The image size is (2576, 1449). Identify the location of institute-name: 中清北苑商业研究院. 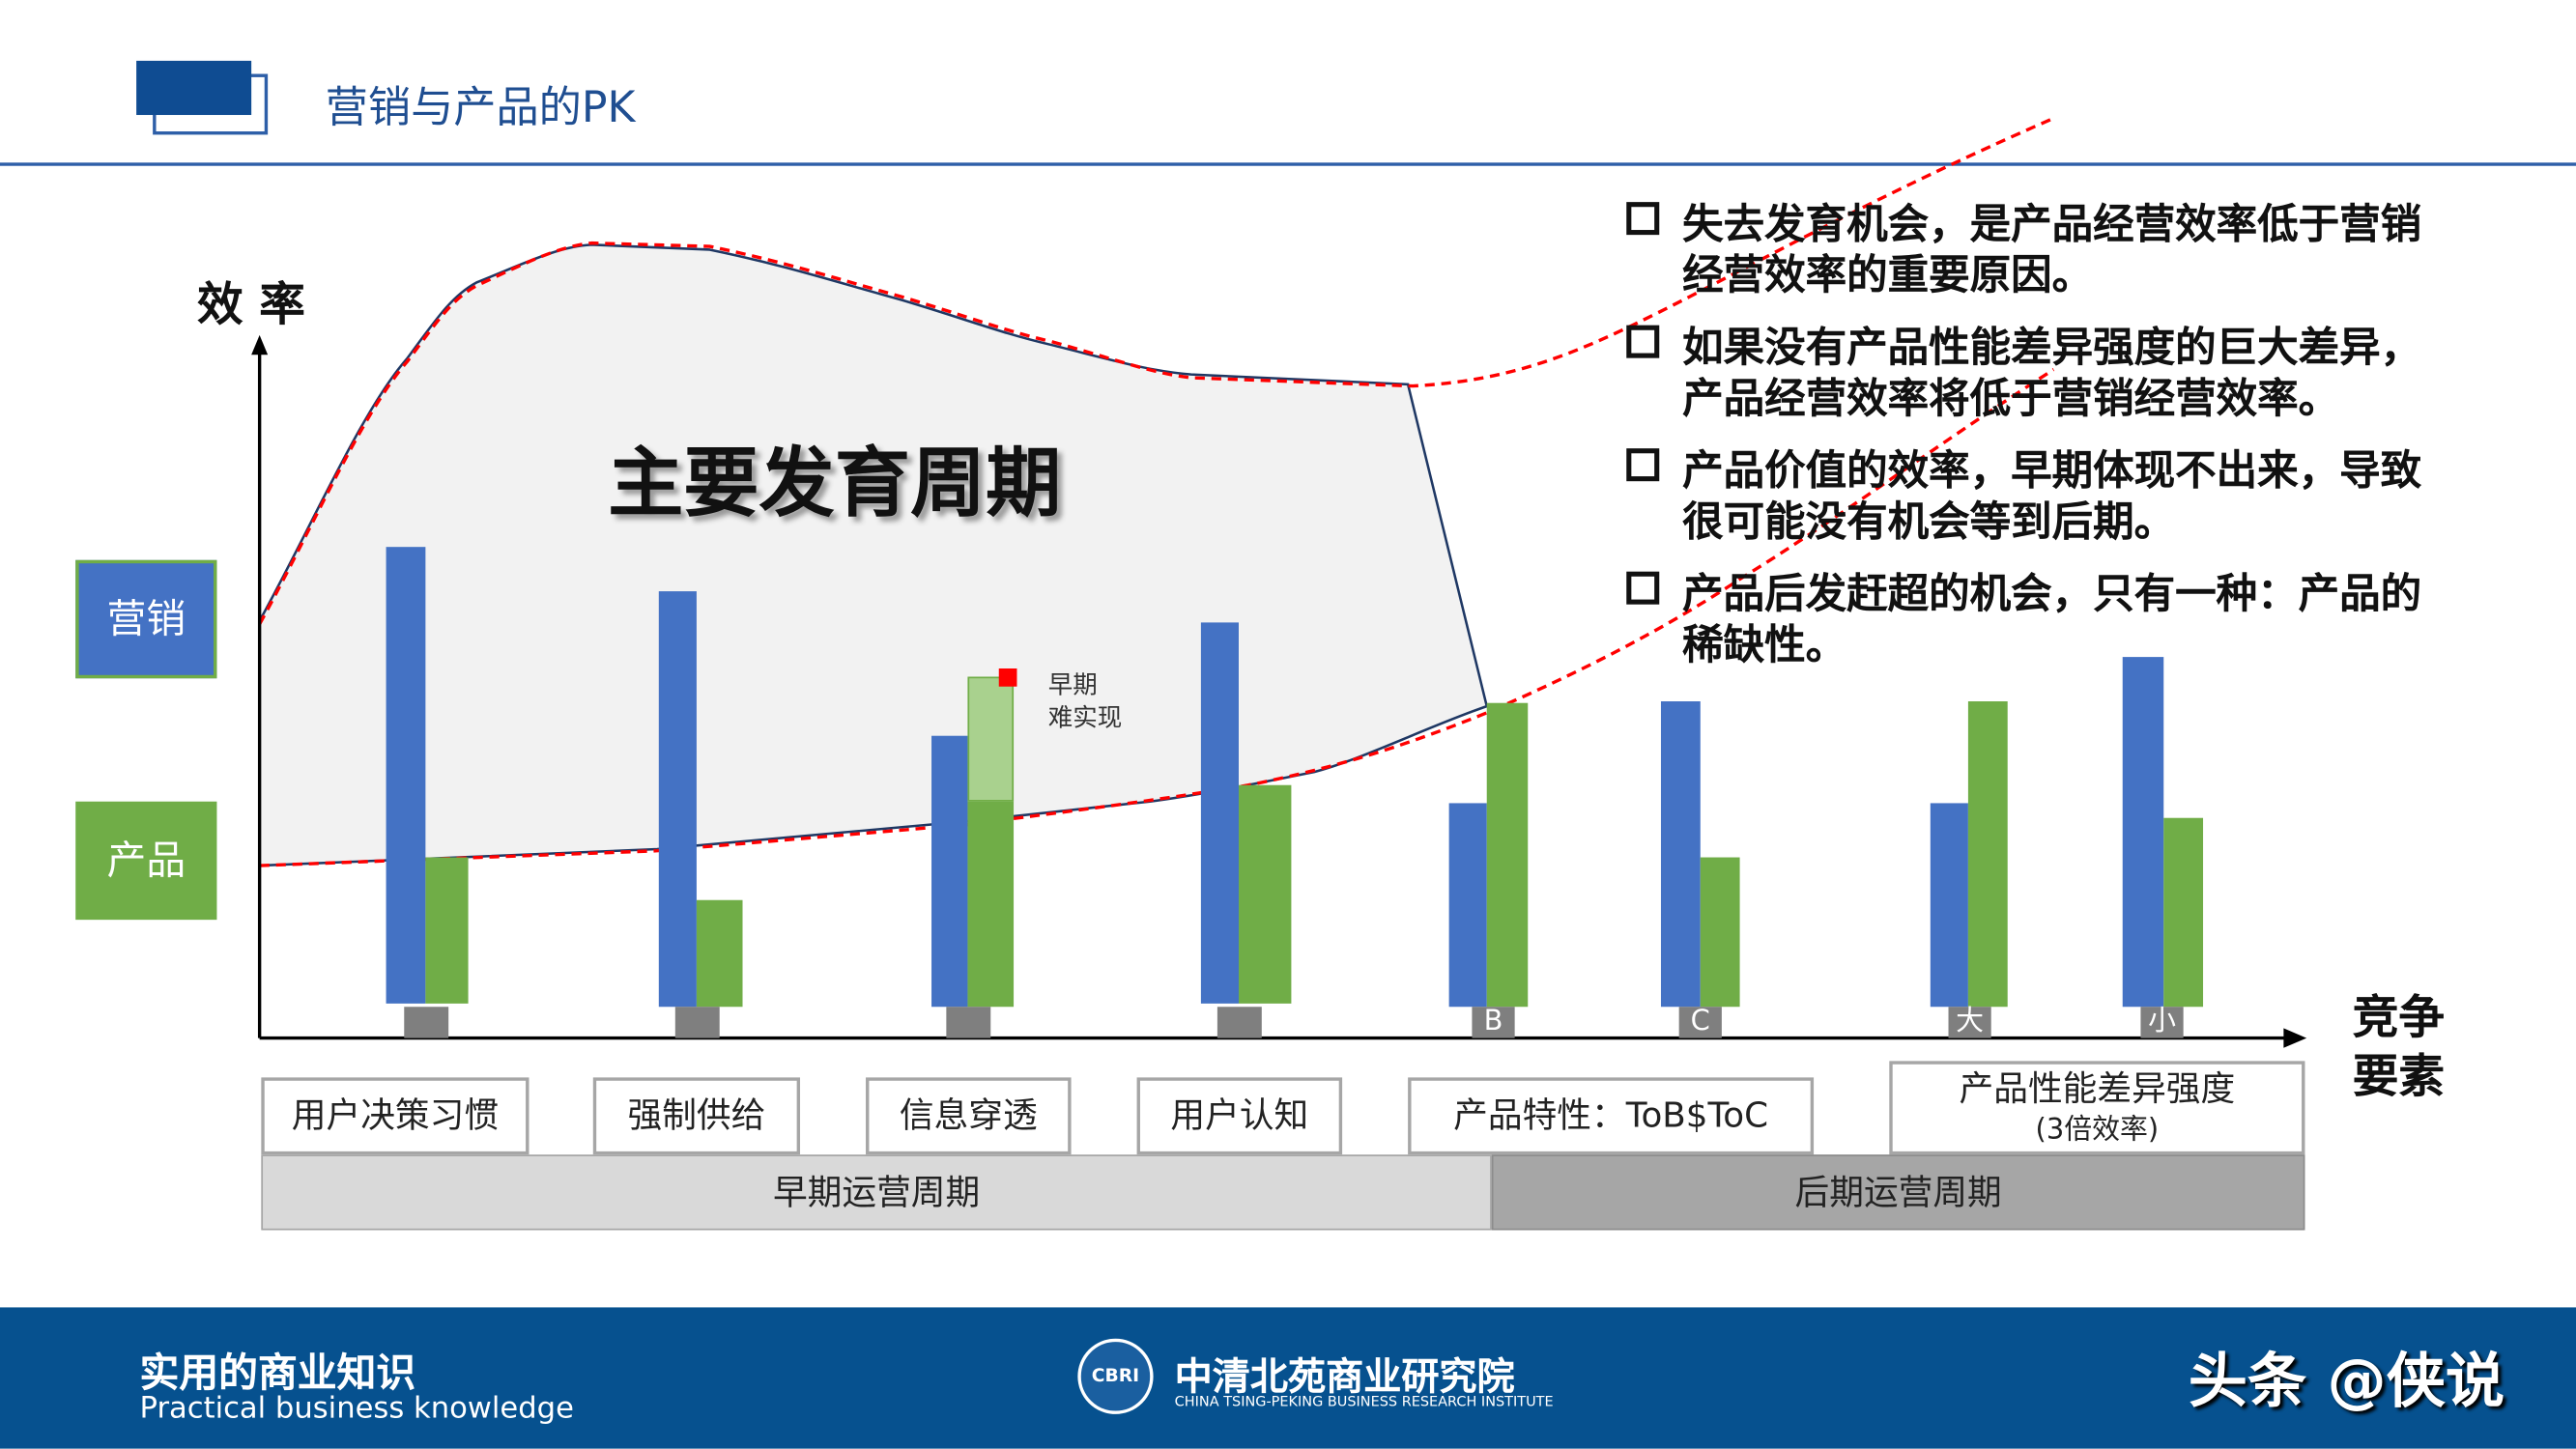
(1345, 1378).